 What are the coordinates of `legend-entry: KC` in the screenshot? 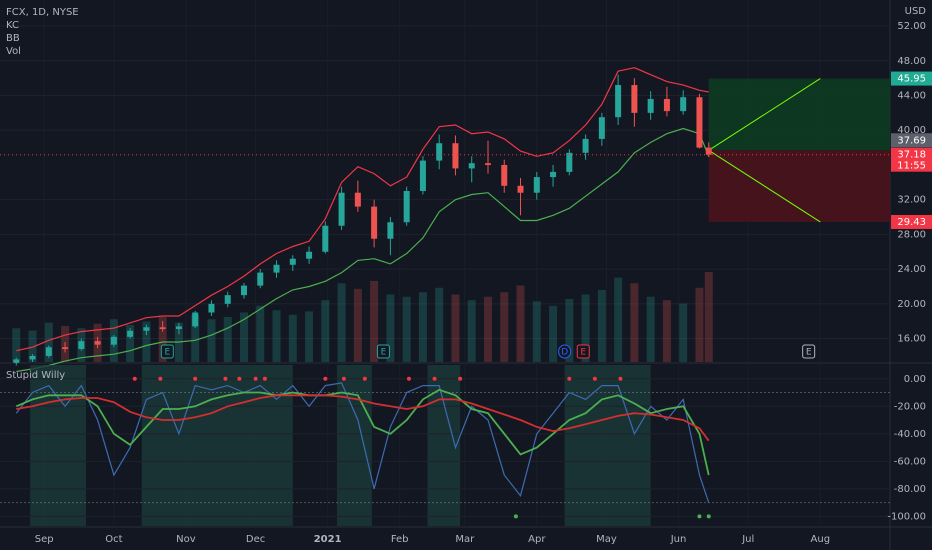 It's located at (12, 25).